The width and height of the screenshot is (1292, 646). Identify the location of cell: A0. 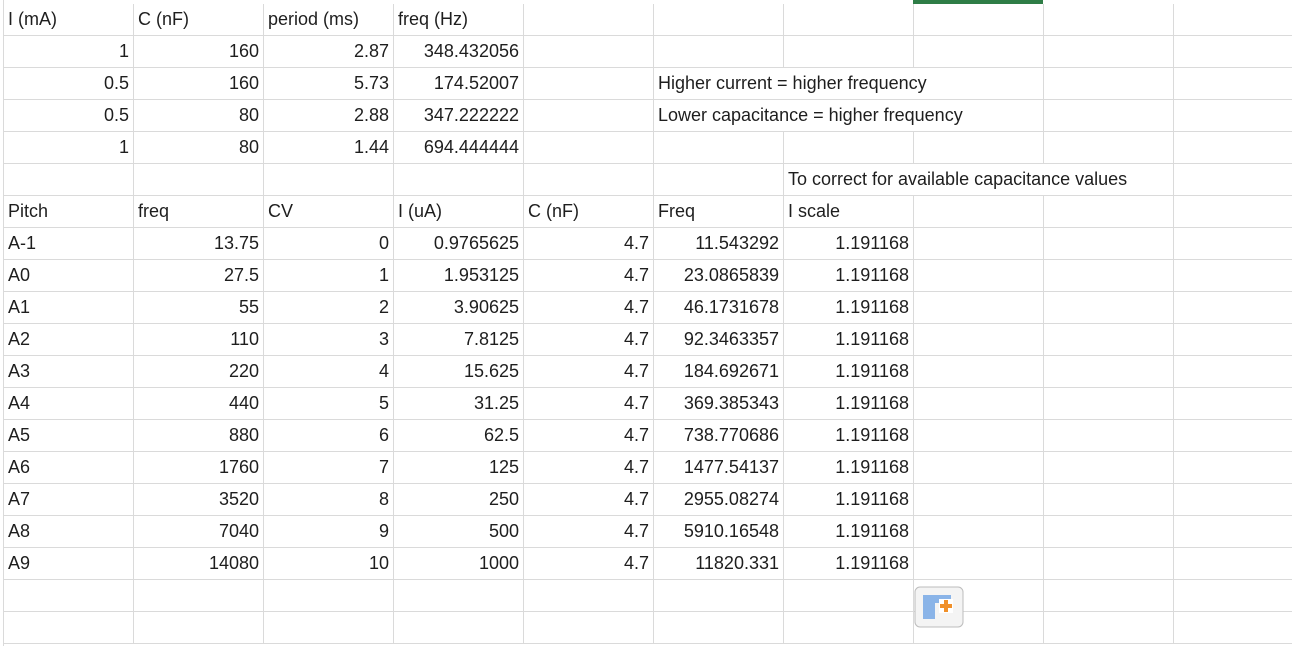
(69, 276).